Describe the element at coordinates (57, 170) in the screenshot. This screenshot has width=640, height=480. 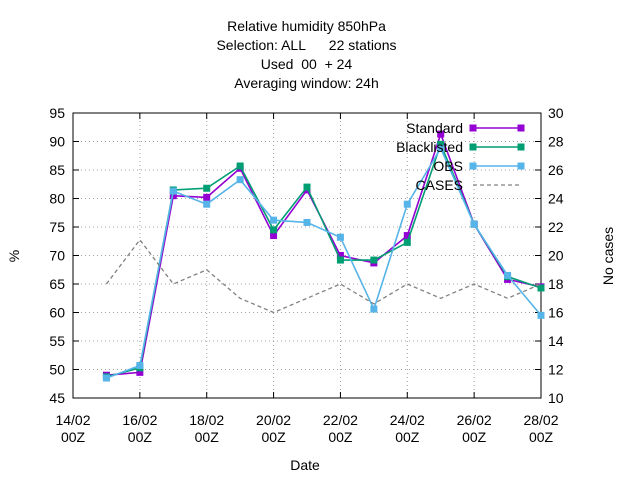
I see `y-tick-label: 85` at that location.